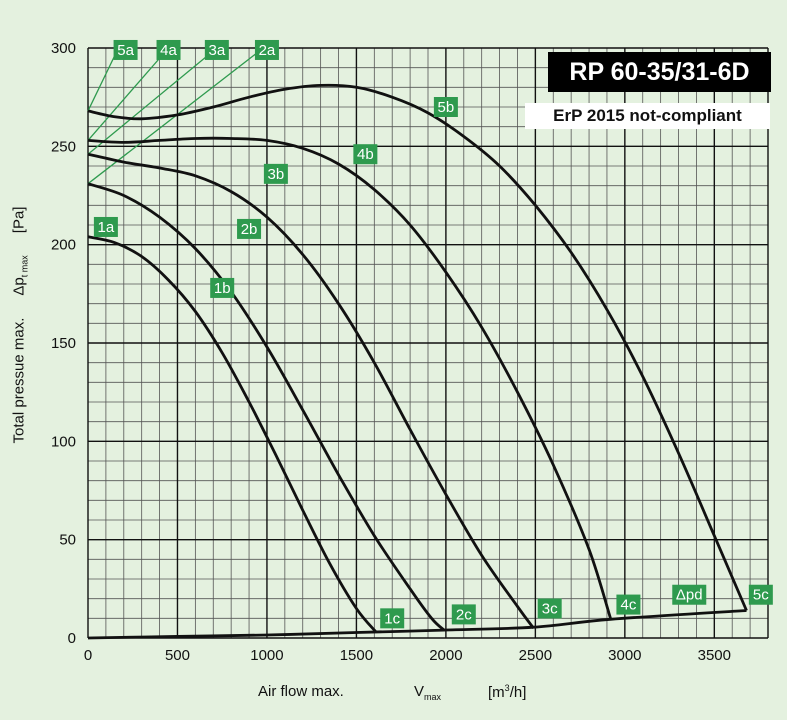  Describe the element at coordinates (24, 266) in the screenshot. I see `y-axis-symbol-sub: t max` at that location.